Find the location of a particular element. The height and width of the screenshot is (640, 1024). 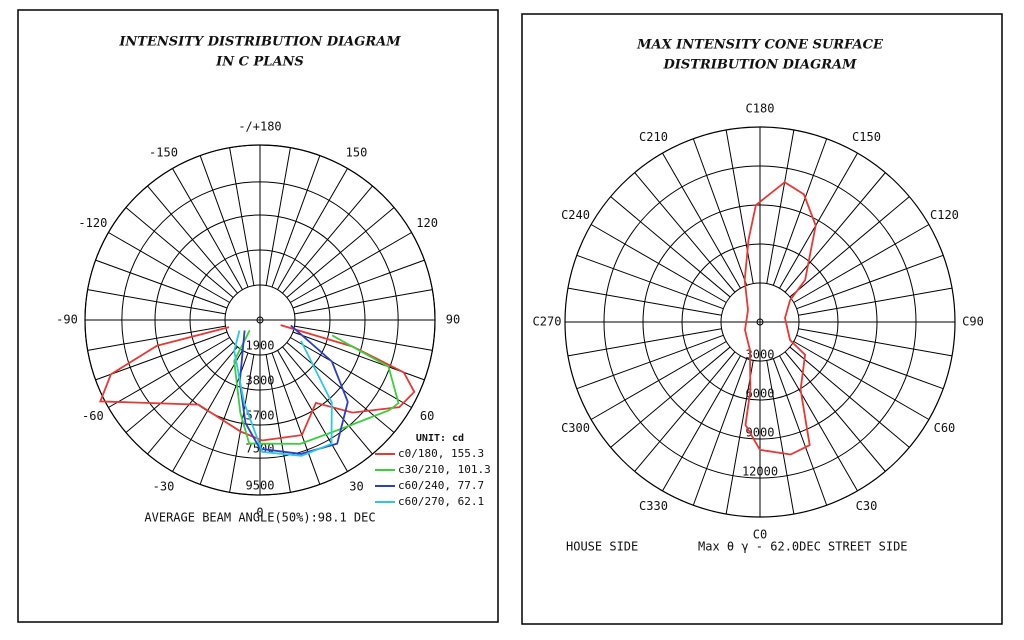

chart-title: INTENSITY DISTRIBUTION DIAGRAM is located at coordinates (259, 42).